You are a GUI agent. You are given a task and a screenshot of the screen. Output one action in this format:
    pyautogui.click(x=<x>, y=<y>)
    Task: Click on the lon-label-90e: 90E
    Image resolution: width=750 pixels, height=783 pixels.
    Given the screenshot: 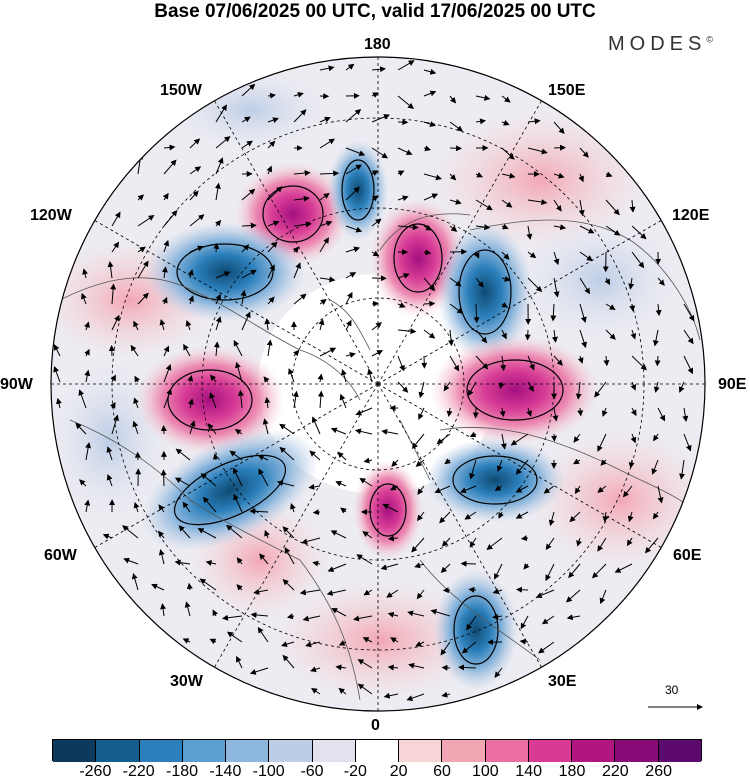 What is the action you would take?
    pyautogui.click(x=732, y=384)
    